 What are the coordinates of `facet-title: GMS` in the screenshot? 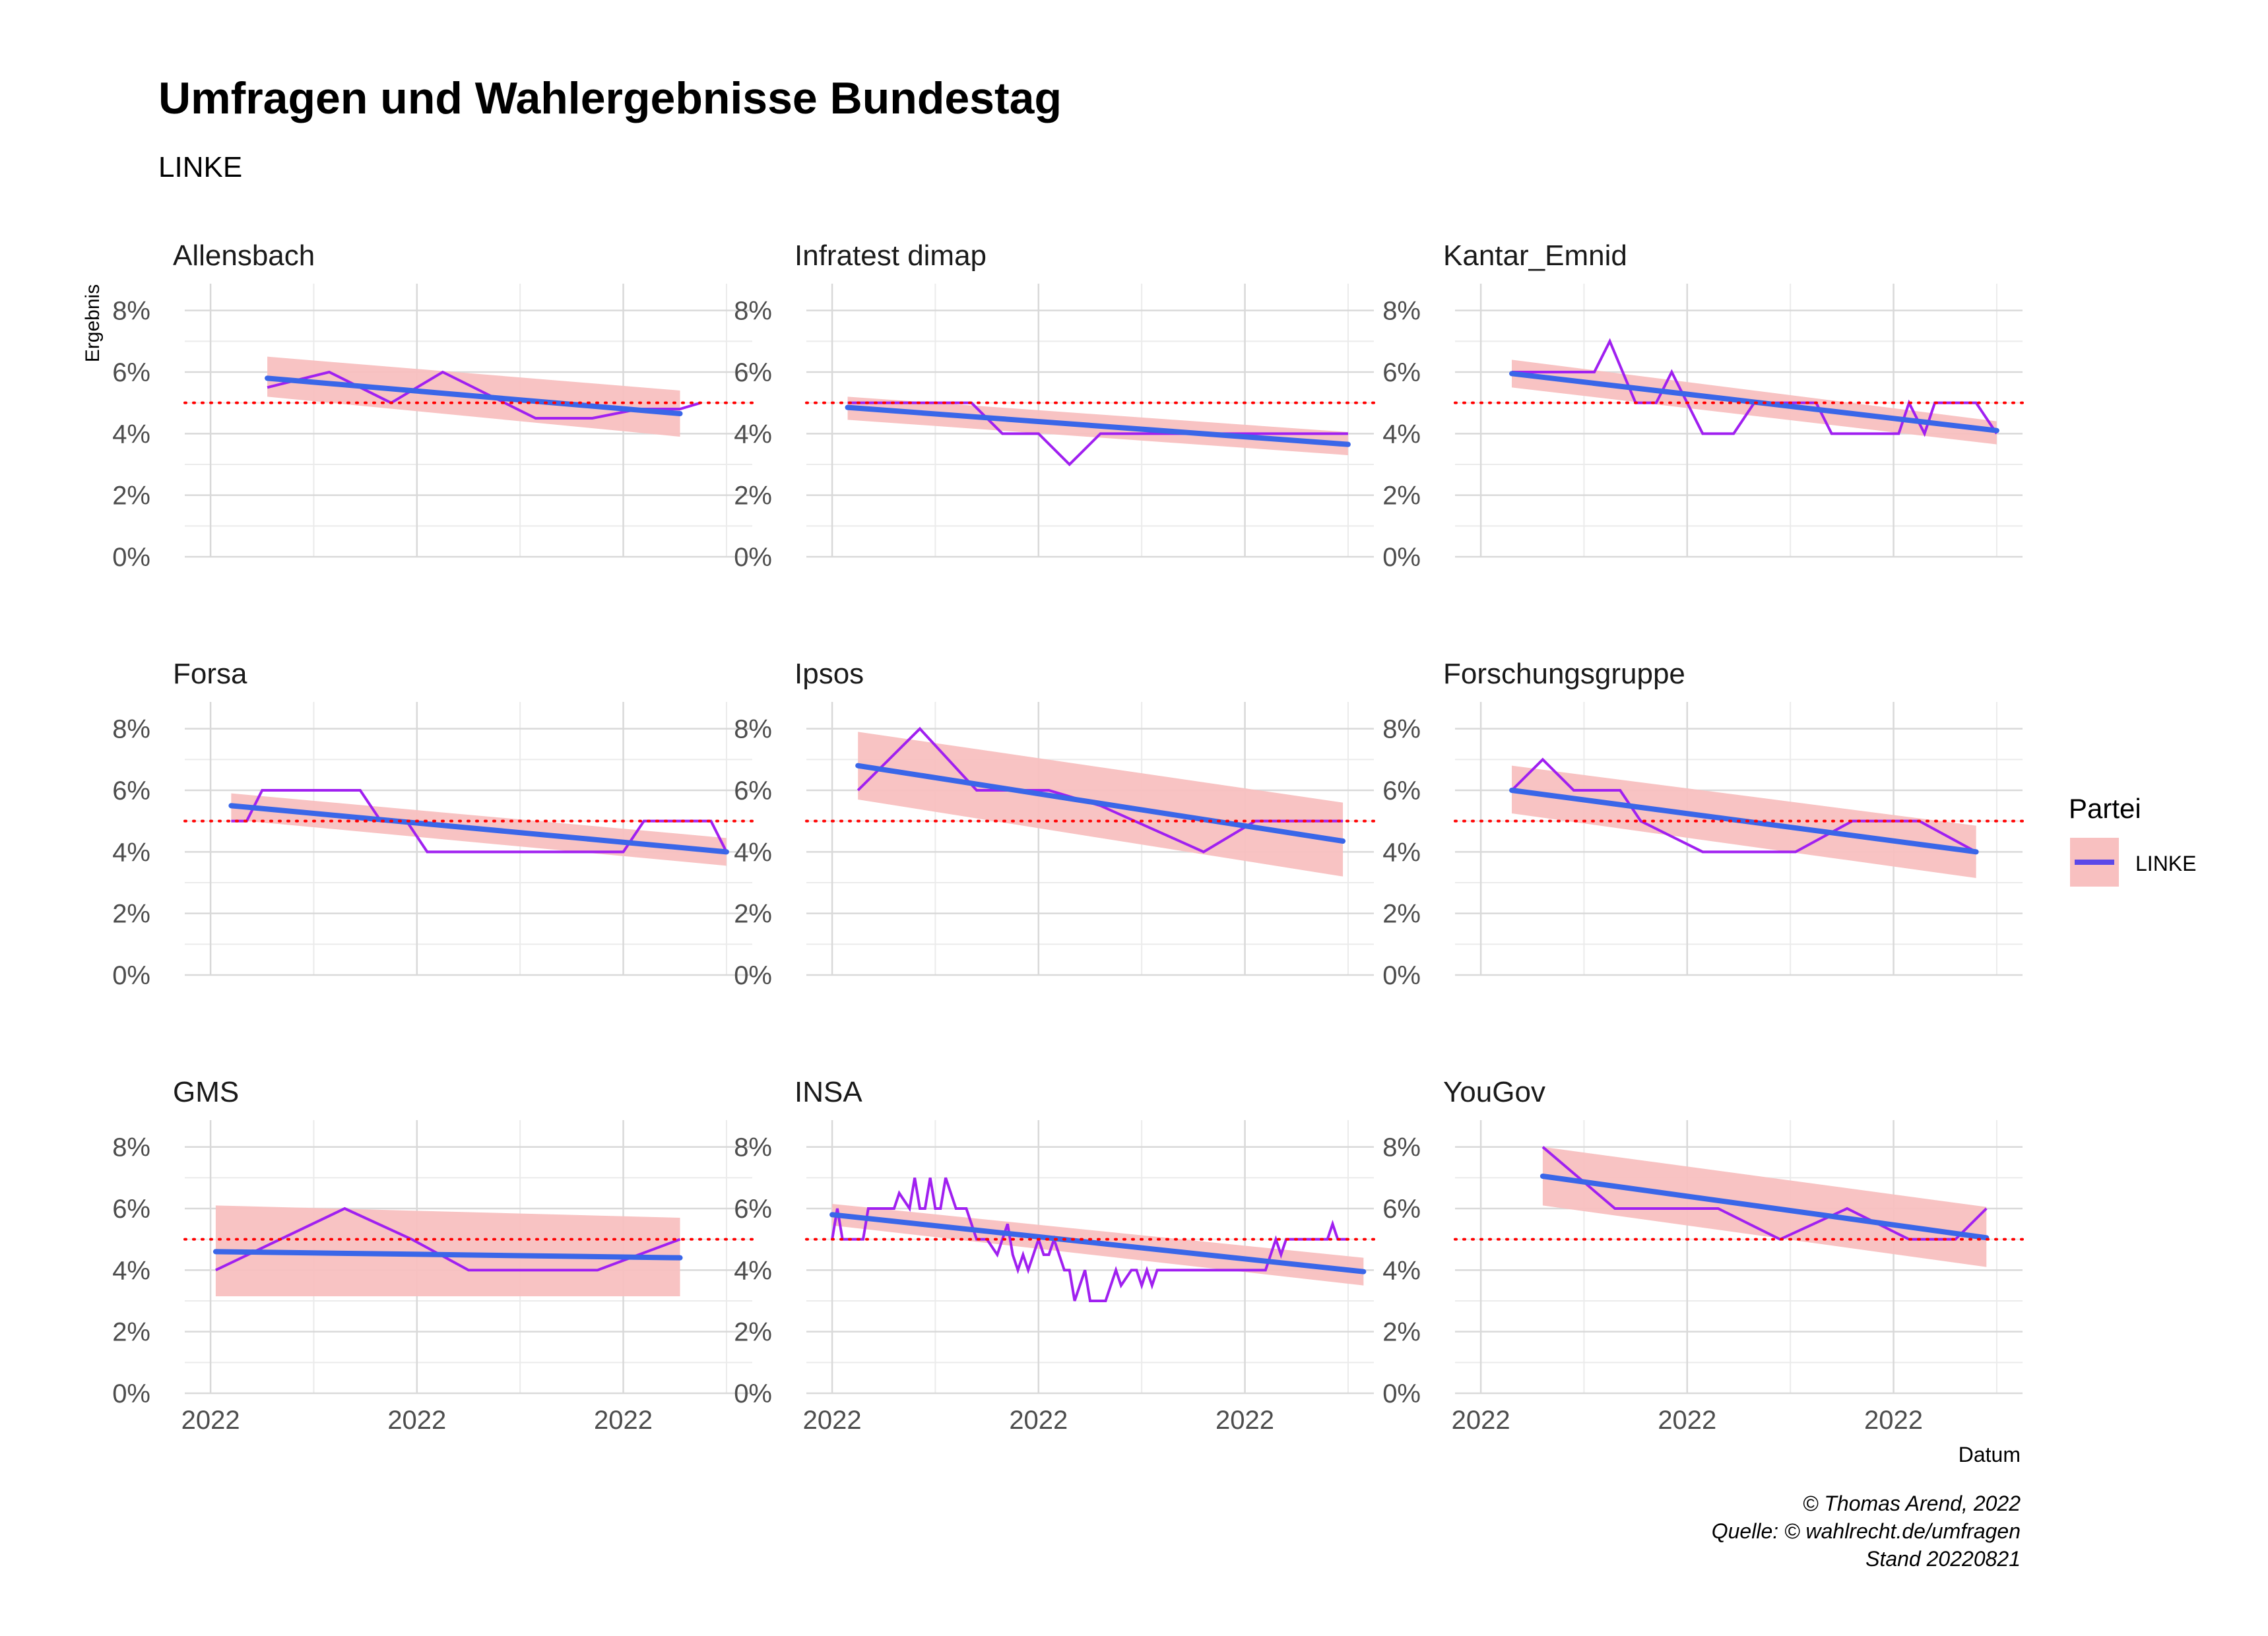 It's located at (206, 1092).